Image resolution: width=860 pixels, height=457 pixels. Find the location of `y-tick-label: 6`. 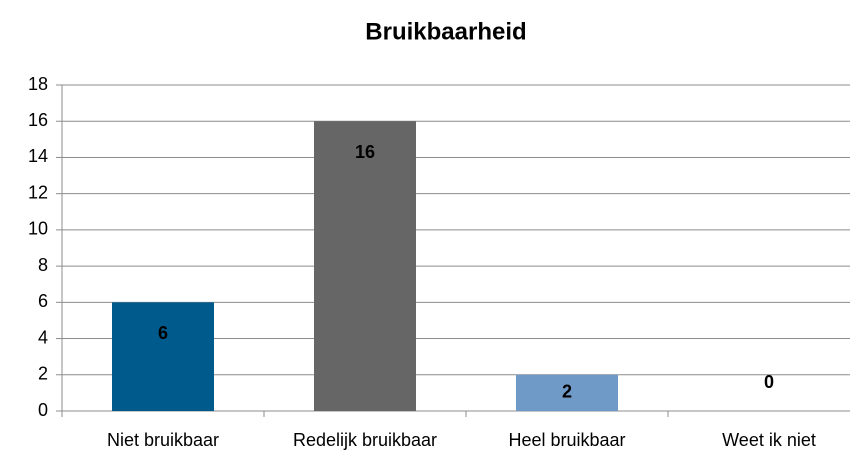

y-tick-label: 6 is located at coordinates (43, 301).